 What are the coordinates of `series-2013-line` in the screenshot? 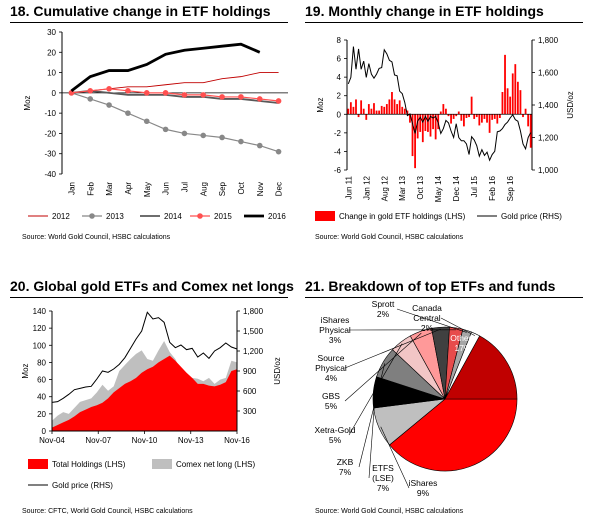 It's located at (175, 122).